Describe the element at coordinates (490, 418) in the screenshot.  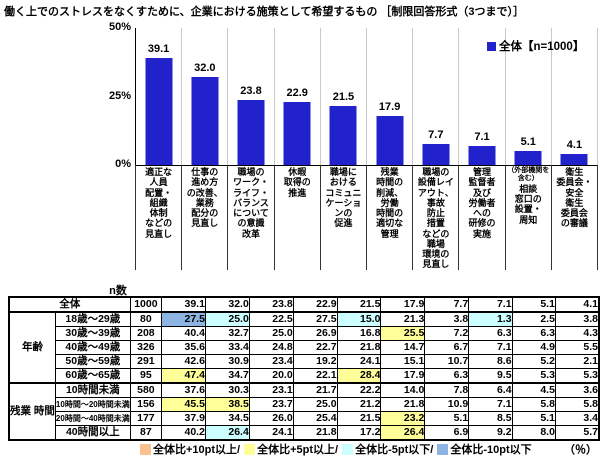
I see `value-cell: 8.5` at that location.